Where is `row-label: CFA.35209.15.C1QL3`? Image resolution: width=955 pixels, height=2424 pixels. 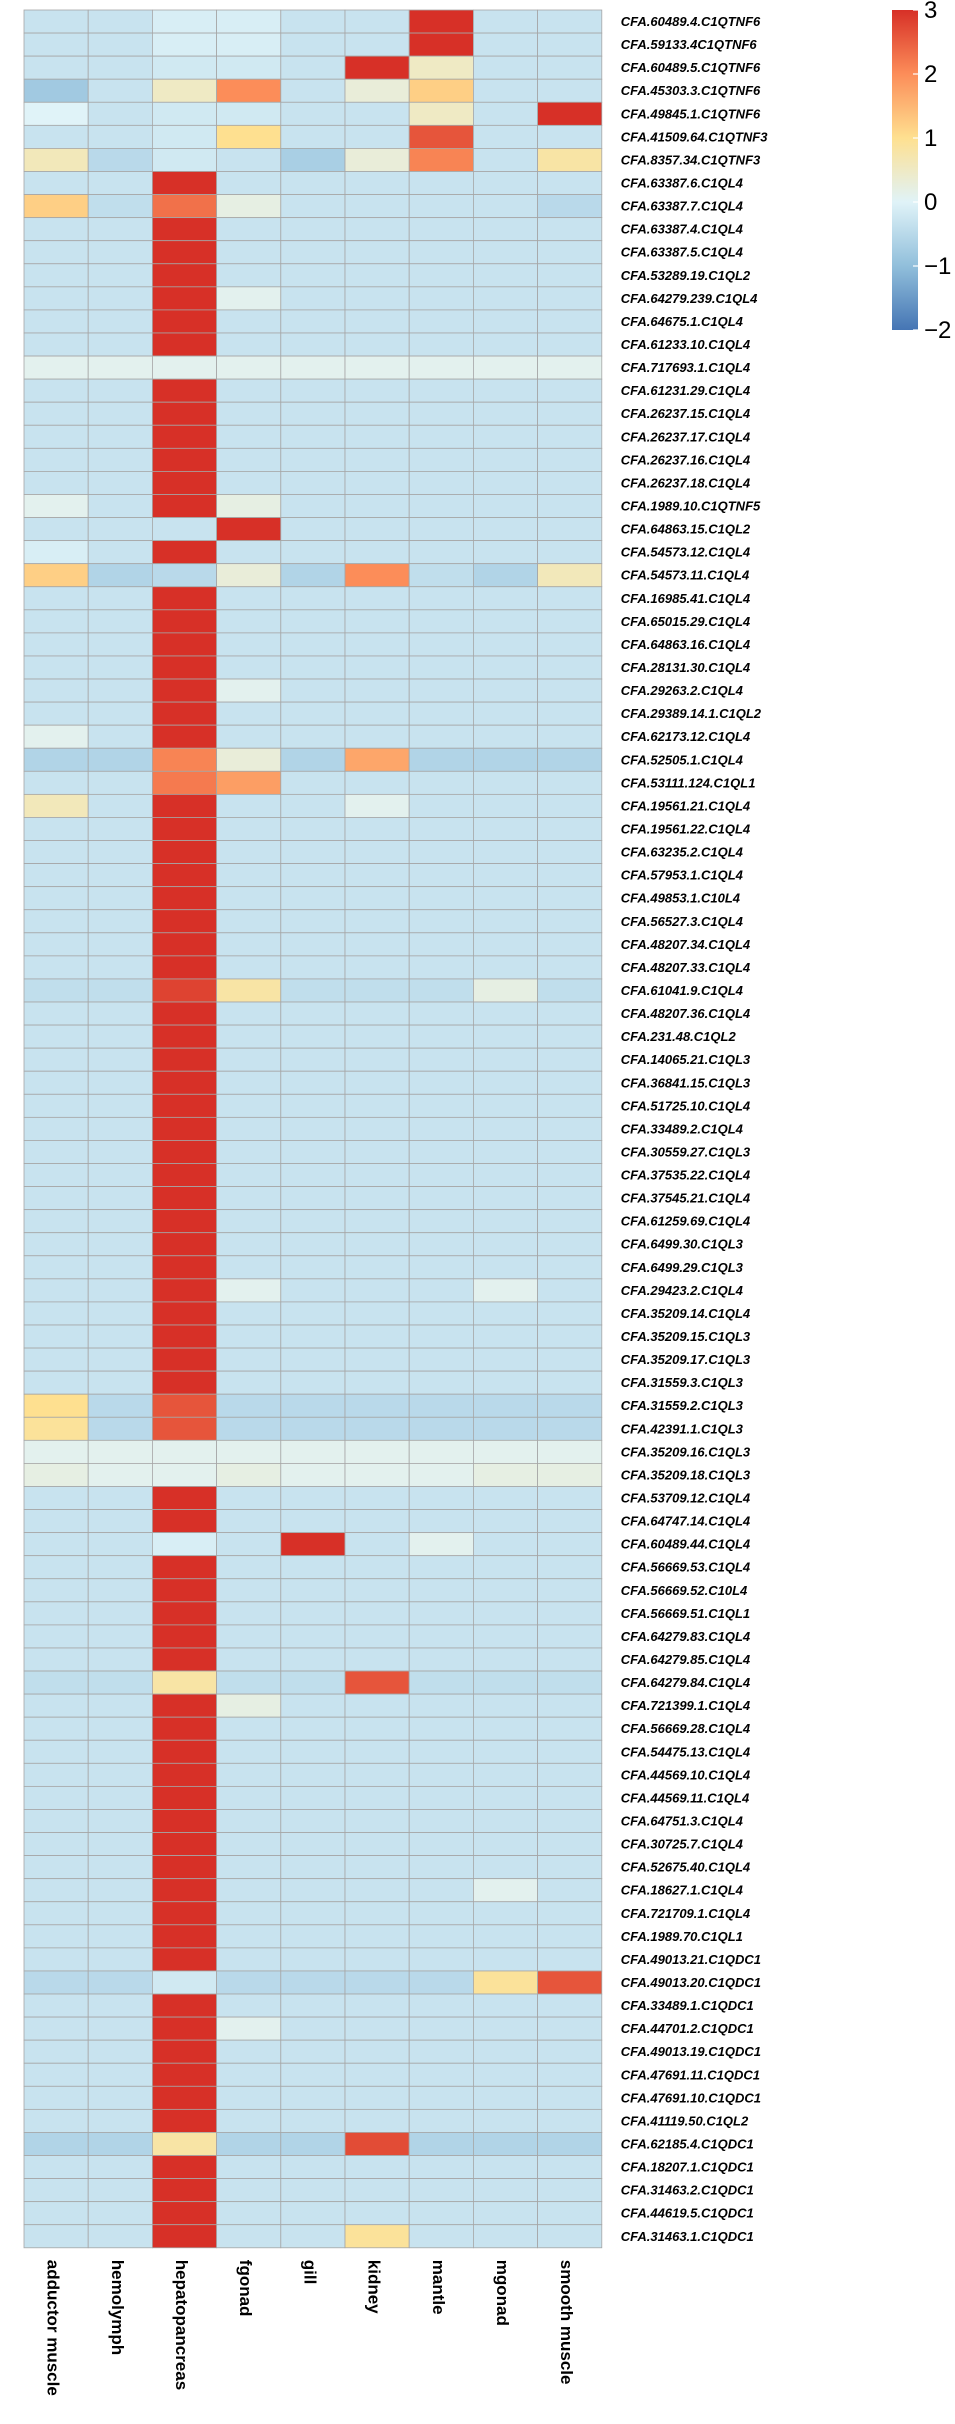
row-label: CFA.35209.15.C1QL3 is located at coordinates (686, 1336).